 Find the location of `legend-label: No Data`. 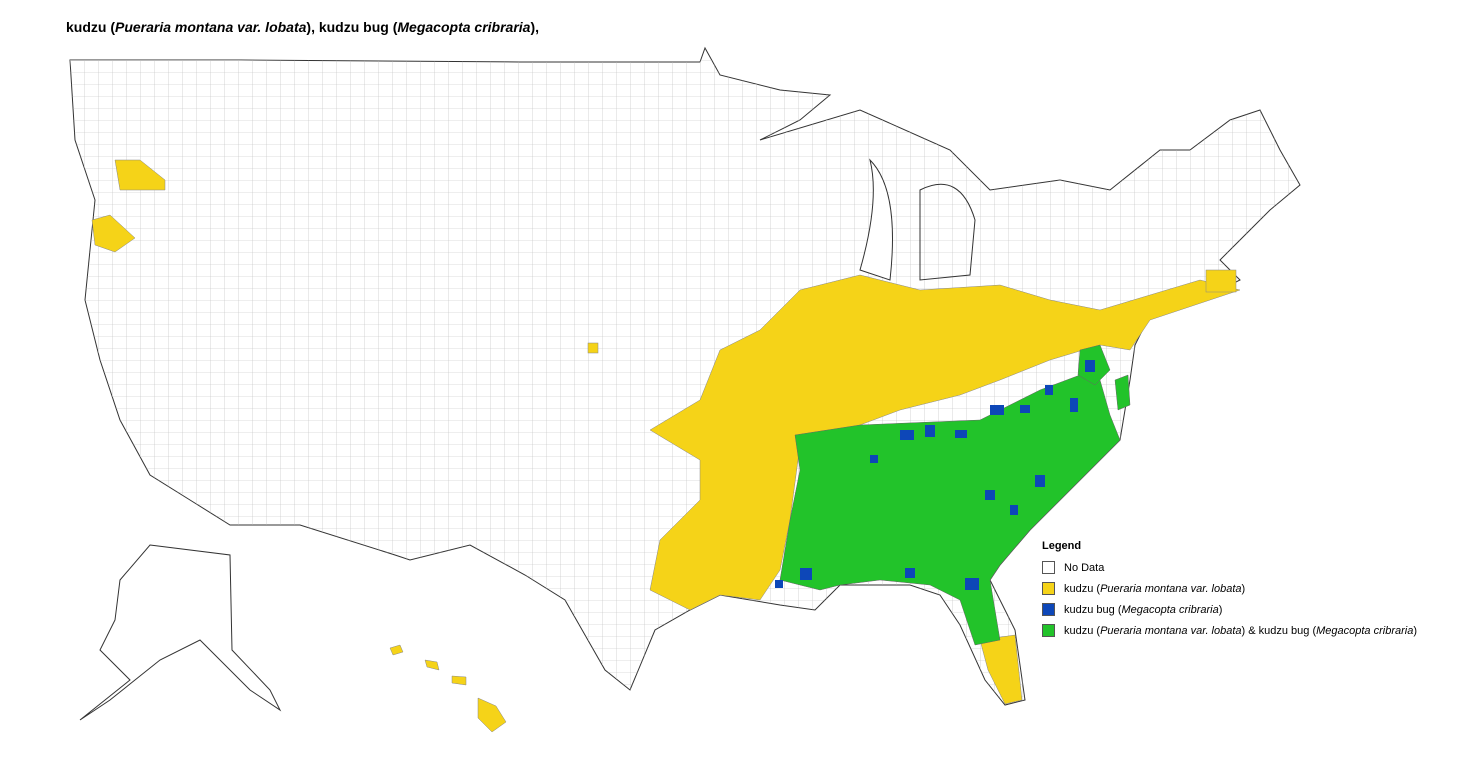

legend-label: No Data is located at coordinates (1084, 568).